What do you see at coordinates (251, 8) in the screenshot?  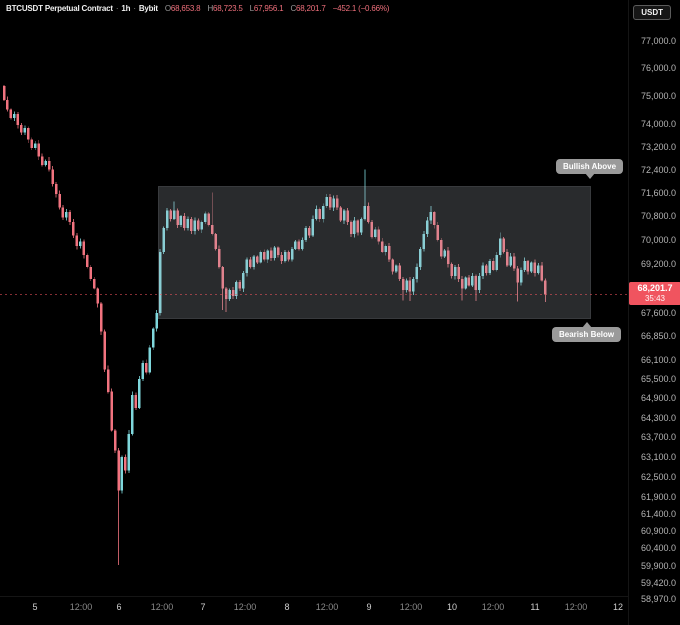 I see `low-letter: L` at bounding box center [251, 8].